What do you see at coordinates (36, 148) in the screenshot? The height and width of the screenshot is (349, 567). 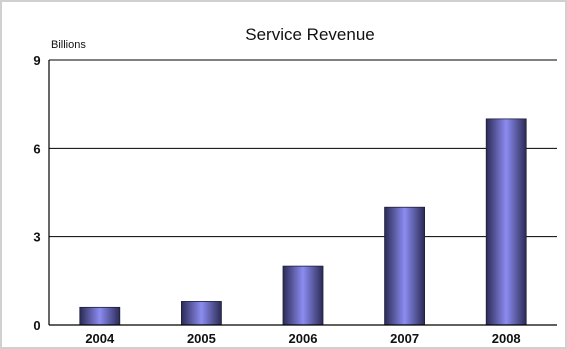 I see `y-tick-label-6: 6` at bounding box center [36, 148].